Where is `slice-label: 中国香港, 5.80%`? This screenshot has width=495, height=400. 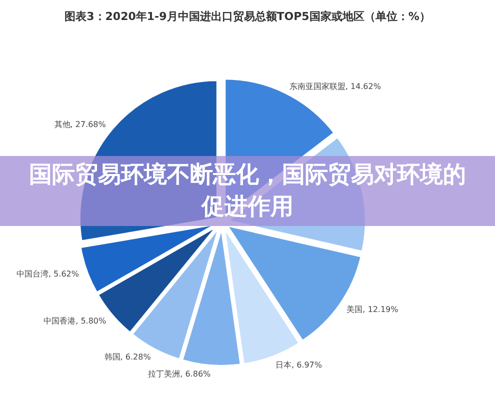
slice-label: 中国香港, 5.80% is located at coordinates (75, 321).